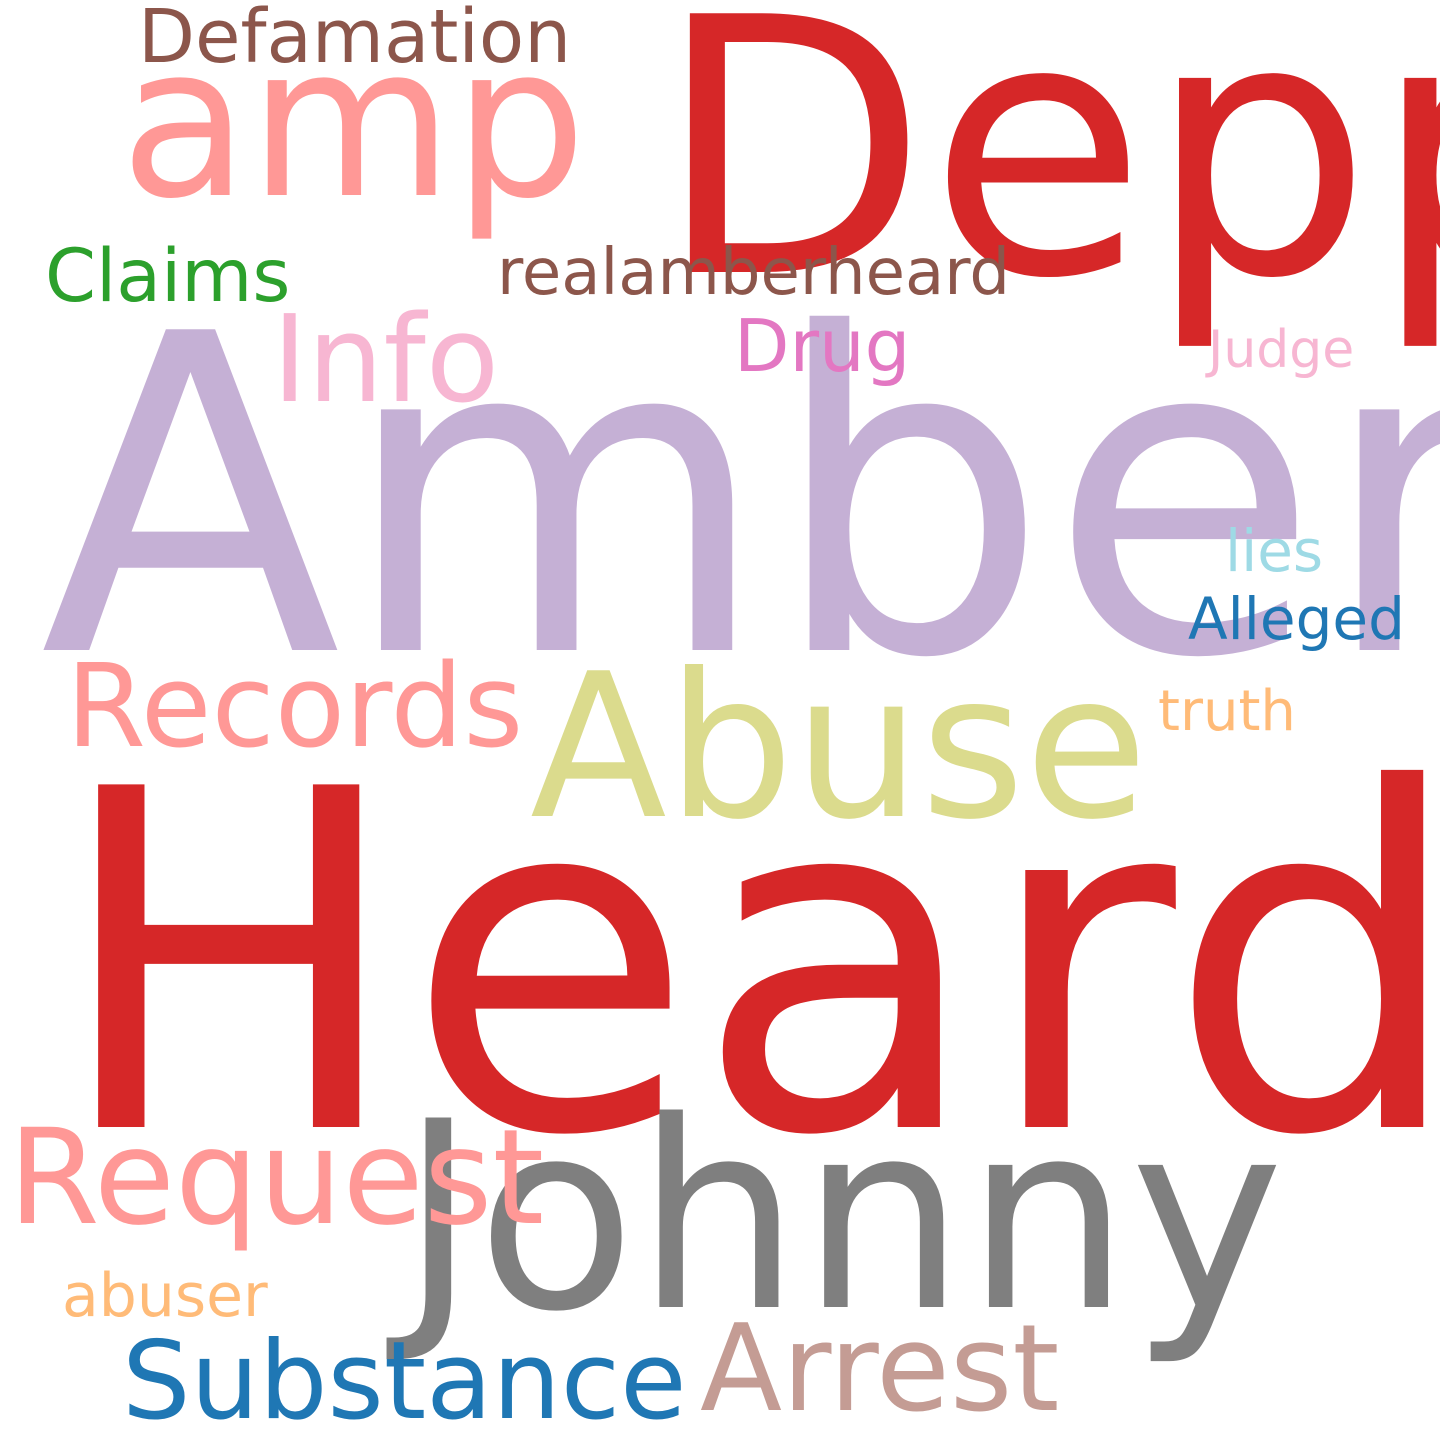 This screenshot has height=1440, width=1440. What do you see at coordinates (386, 360) in the screenshot?
I see `word-info: Info` at bounding box center [386, 360].